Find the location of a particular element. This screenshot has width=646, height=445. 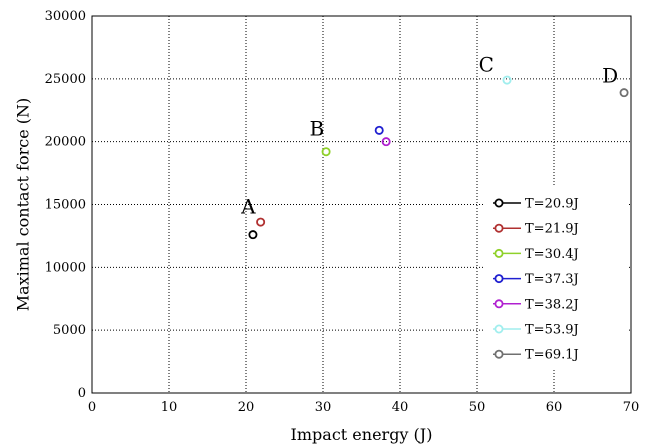

x-tick-label: 50 is located at coordinates (477, 407).